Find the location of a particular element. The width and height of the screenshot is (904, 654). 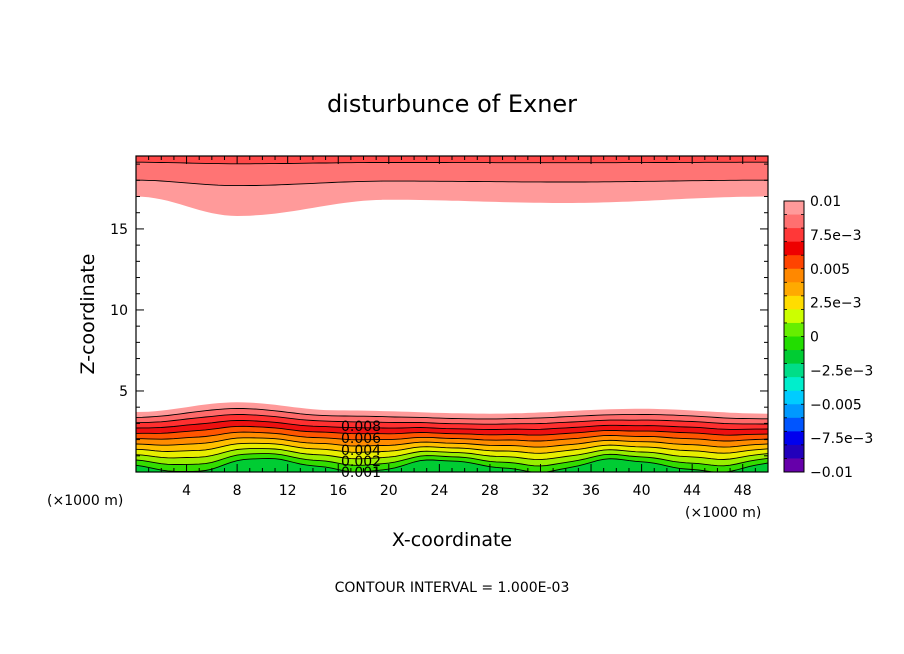

colorbar-label: 2.5e−3 is located at coordinates (836, 304).